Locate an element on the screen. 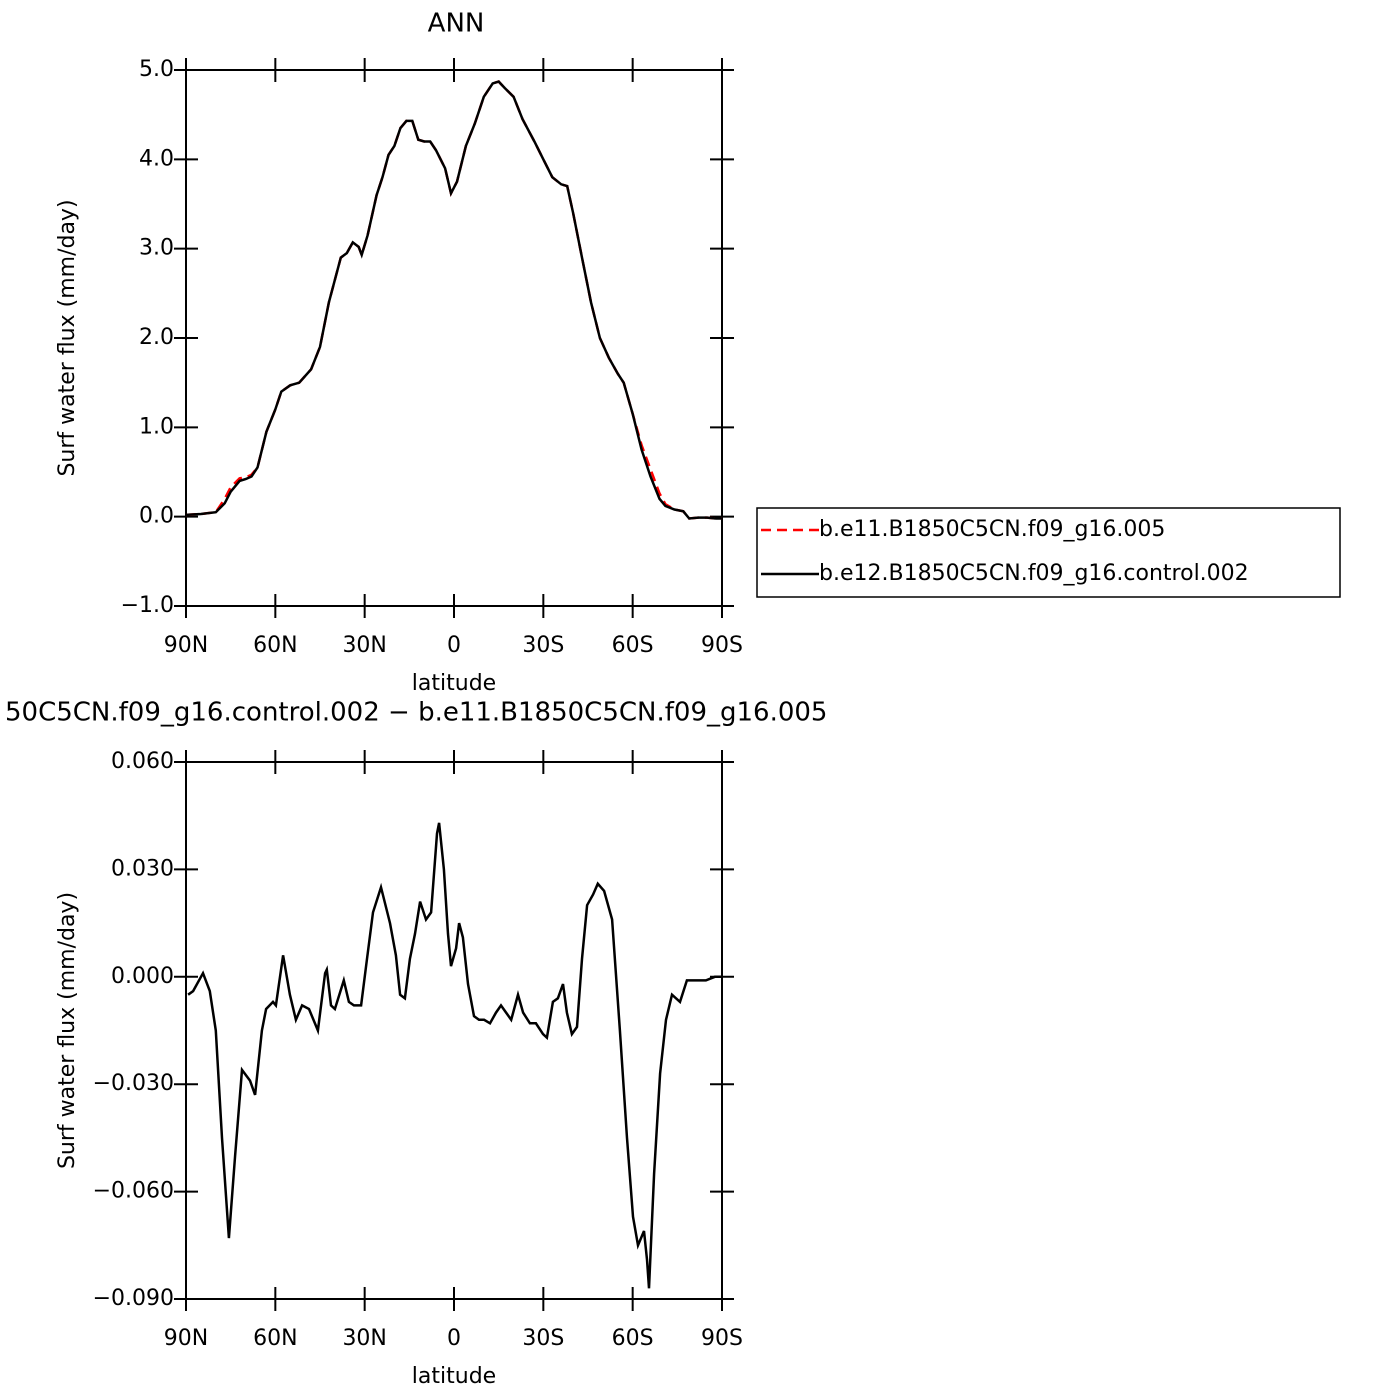  y-tick-label: −0.060 is located at coordinates (133, 1191).